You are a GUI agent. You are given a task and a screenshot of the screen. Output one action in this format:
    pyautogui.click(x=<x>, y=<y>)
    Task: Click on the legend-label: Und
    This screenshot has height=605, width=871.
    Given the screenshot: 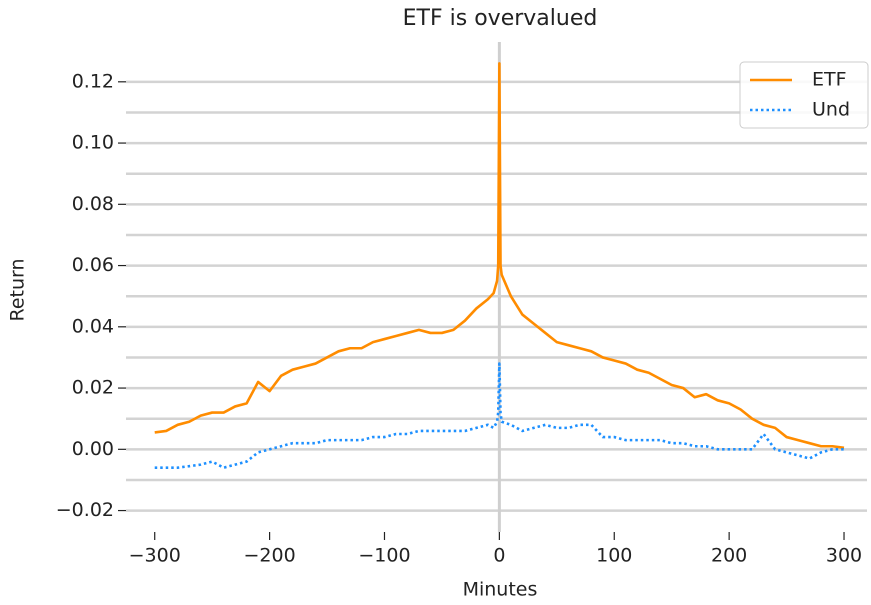 What is the action you would take?
    pyautogui.click(x=831, y=110)
    